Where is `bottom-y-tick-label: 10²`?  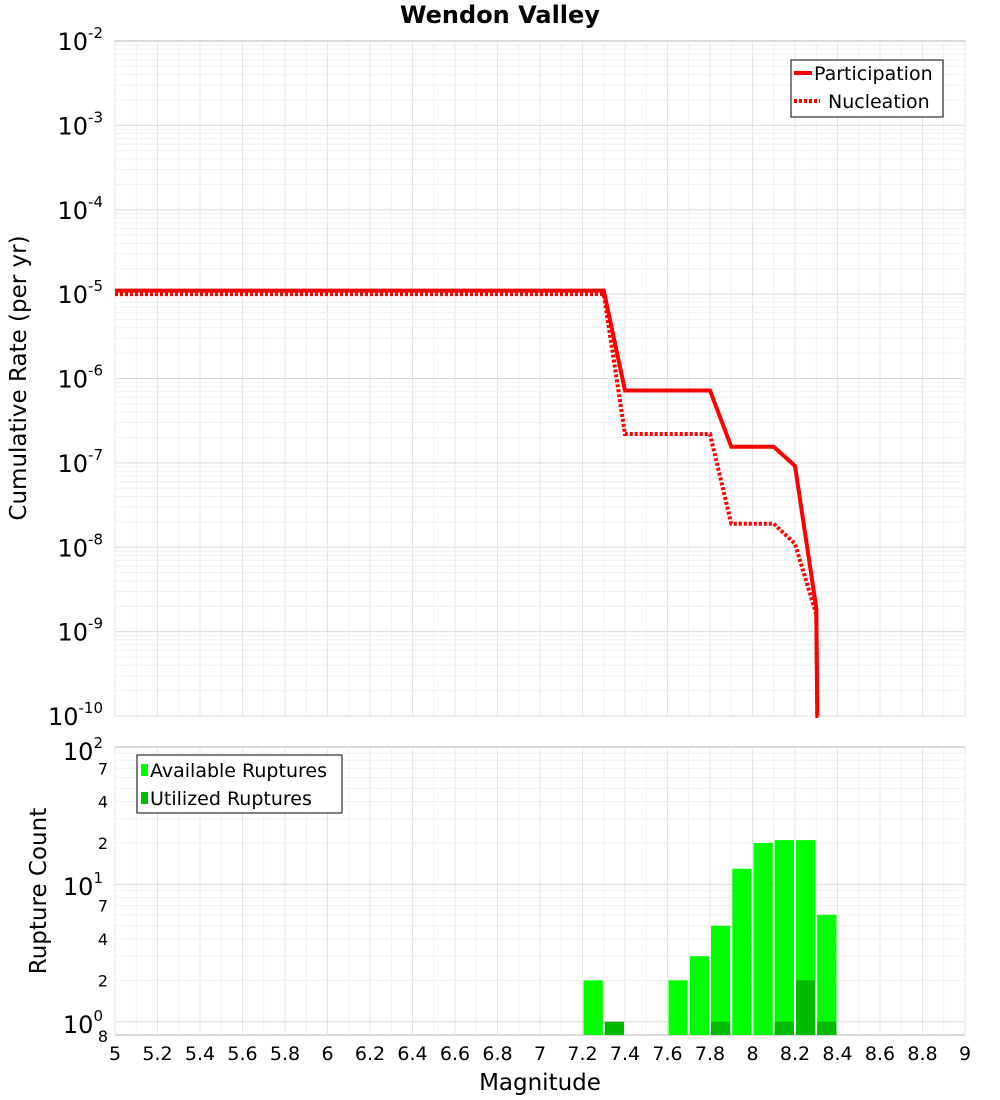
bottom-y-tick-label: 10² is located at coordinates (83, 750).